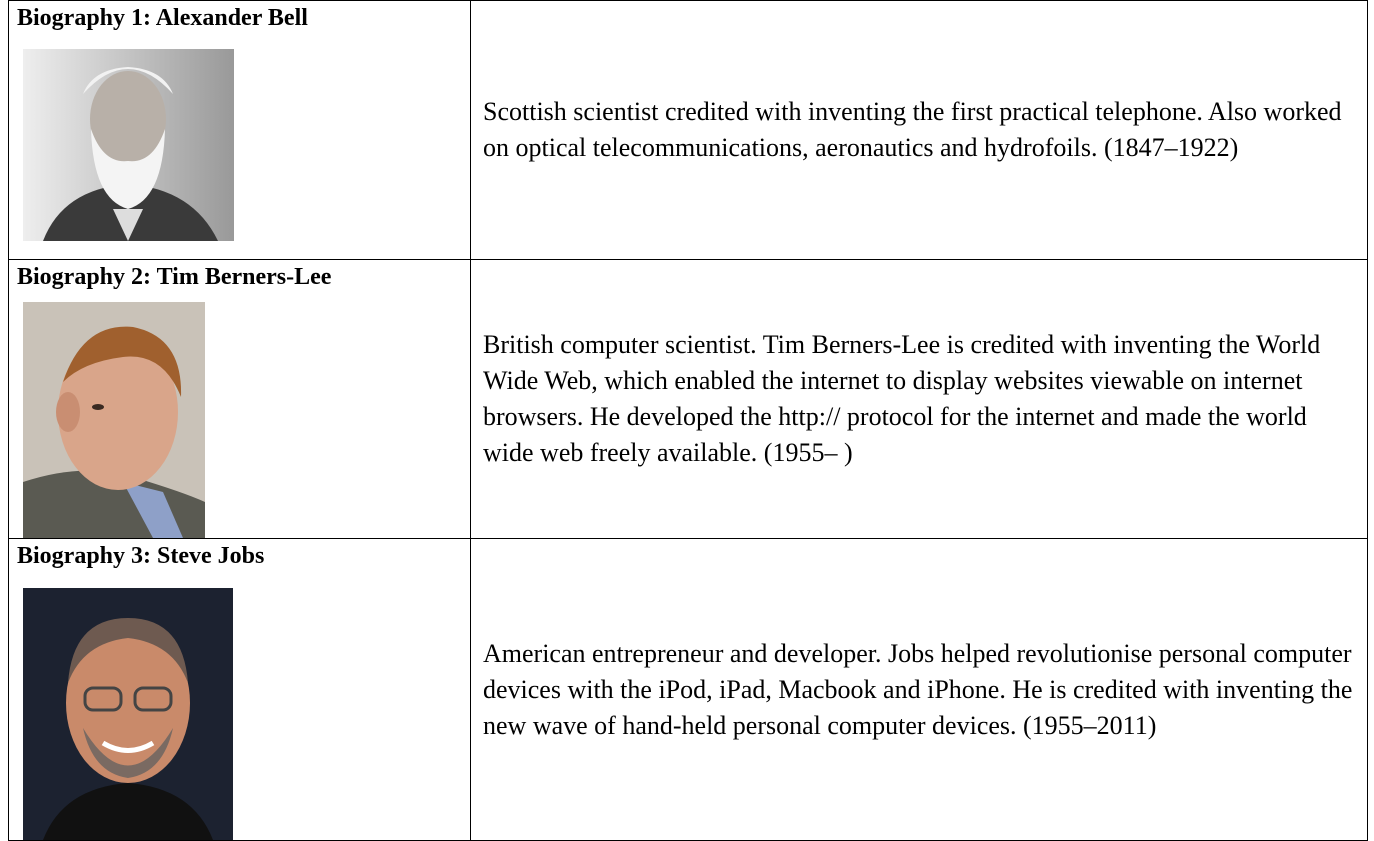  Describe the element at coordinates (239, 399) in the screenshot. I see `cell: Biography 2: Tim Berners-Lee` at that location.